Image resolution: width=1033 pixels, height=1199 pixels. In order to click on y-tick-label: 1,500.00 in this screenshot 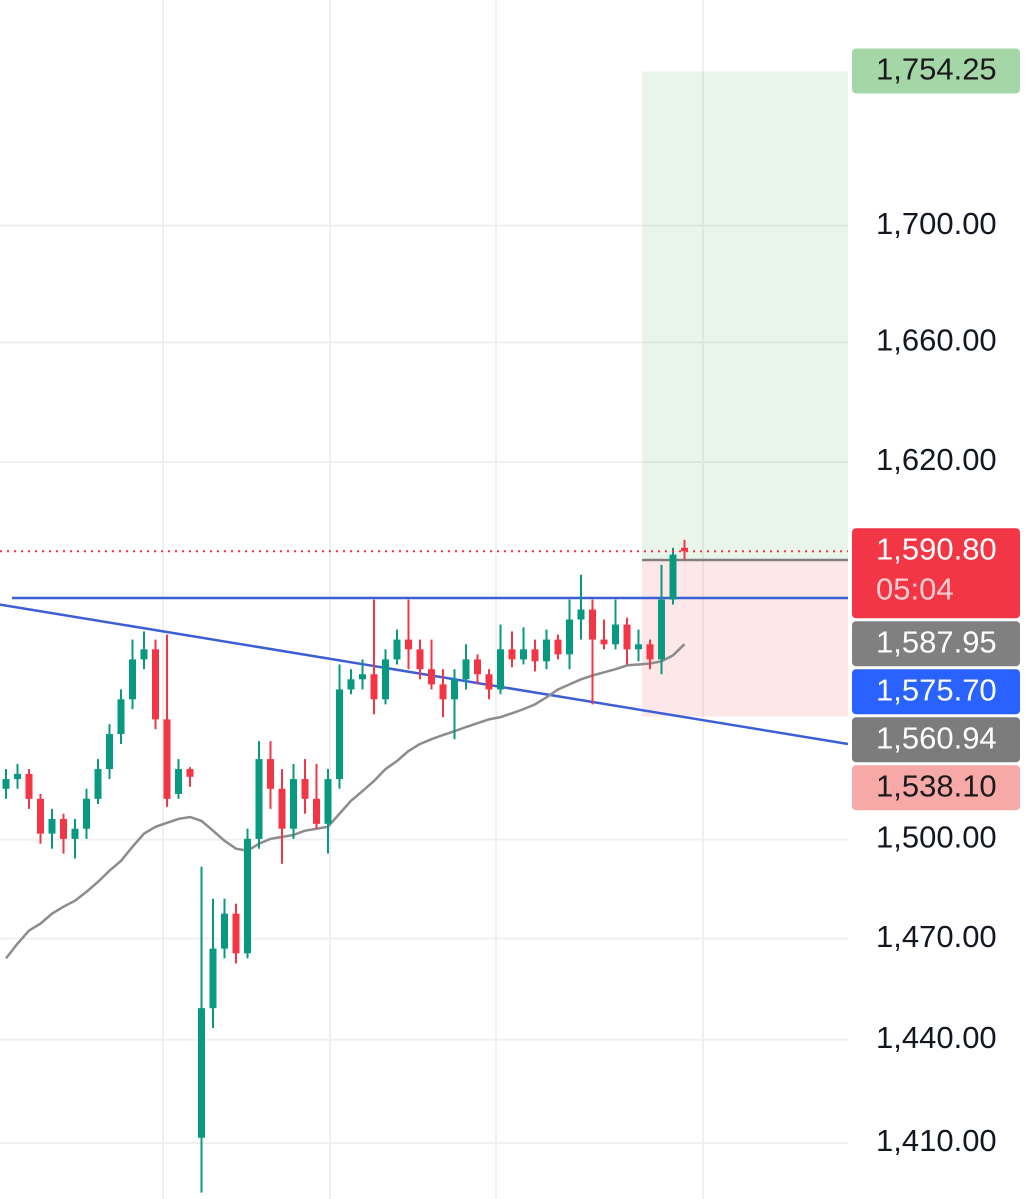, I will do `click(936, 837)`.